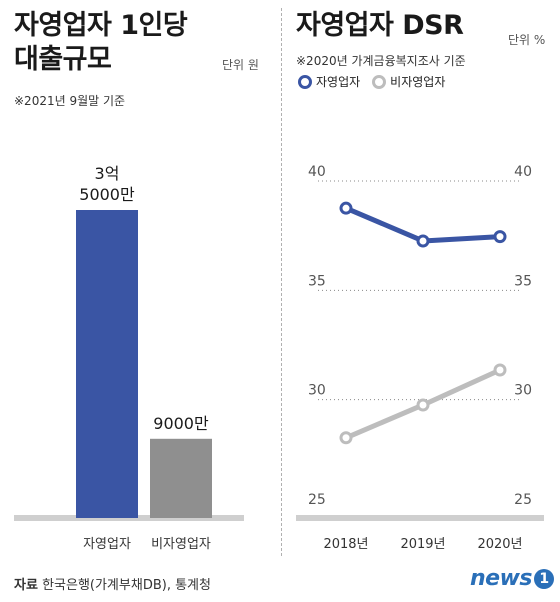  I want to click on y-tick-left: 40, so click(317, 172).